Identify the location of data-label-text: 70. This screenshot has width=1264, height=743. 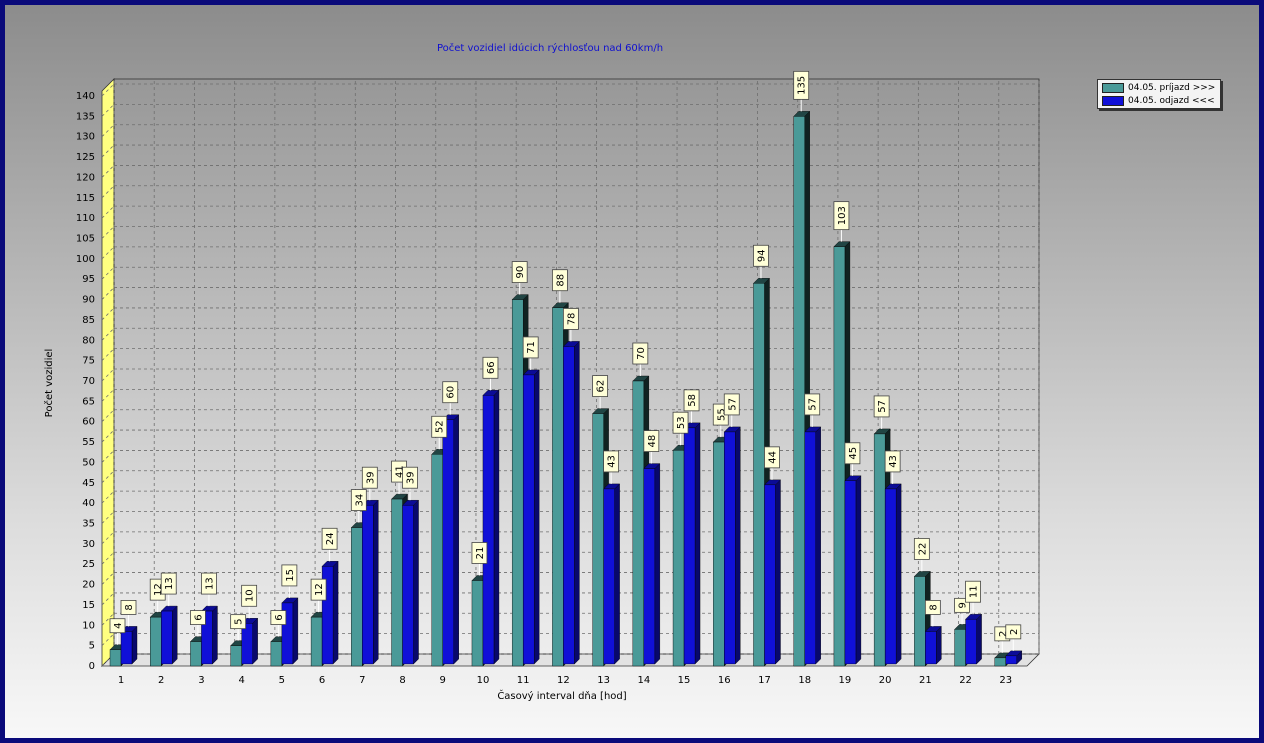
(641, 353).